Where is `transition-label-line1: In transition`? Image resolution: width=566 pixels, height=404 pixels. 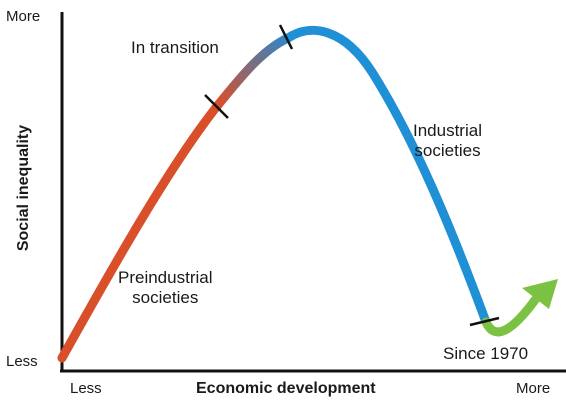
transition-label-line1: In transition is located at coordinates (175, 47).